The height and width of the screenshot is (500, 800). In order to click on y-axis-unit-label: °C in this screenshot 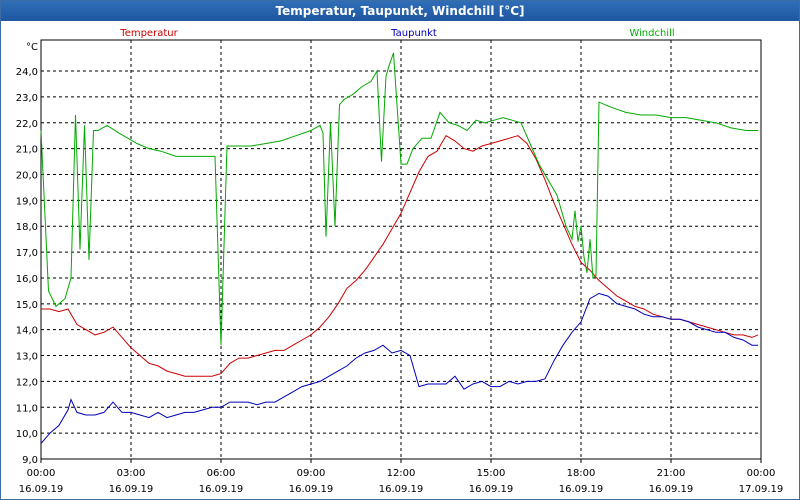, I will do `click(32, 47)`.